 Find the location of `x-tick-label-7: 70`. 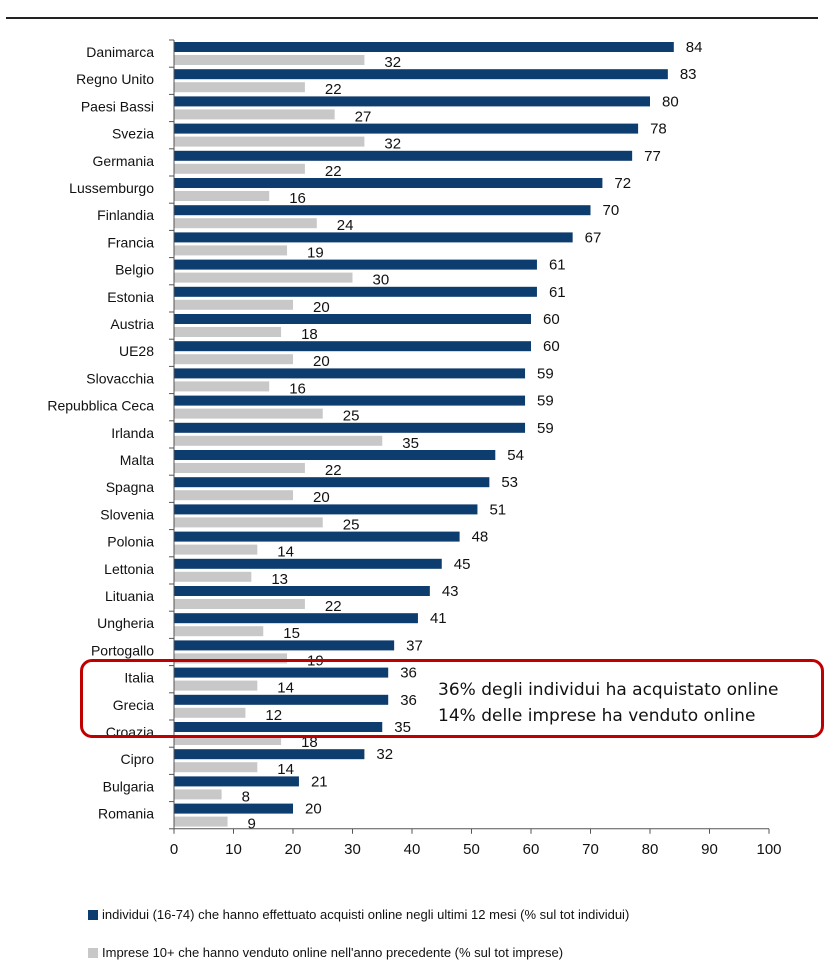

x-tick-label-7: 70 is located at coordinates (590, 849).